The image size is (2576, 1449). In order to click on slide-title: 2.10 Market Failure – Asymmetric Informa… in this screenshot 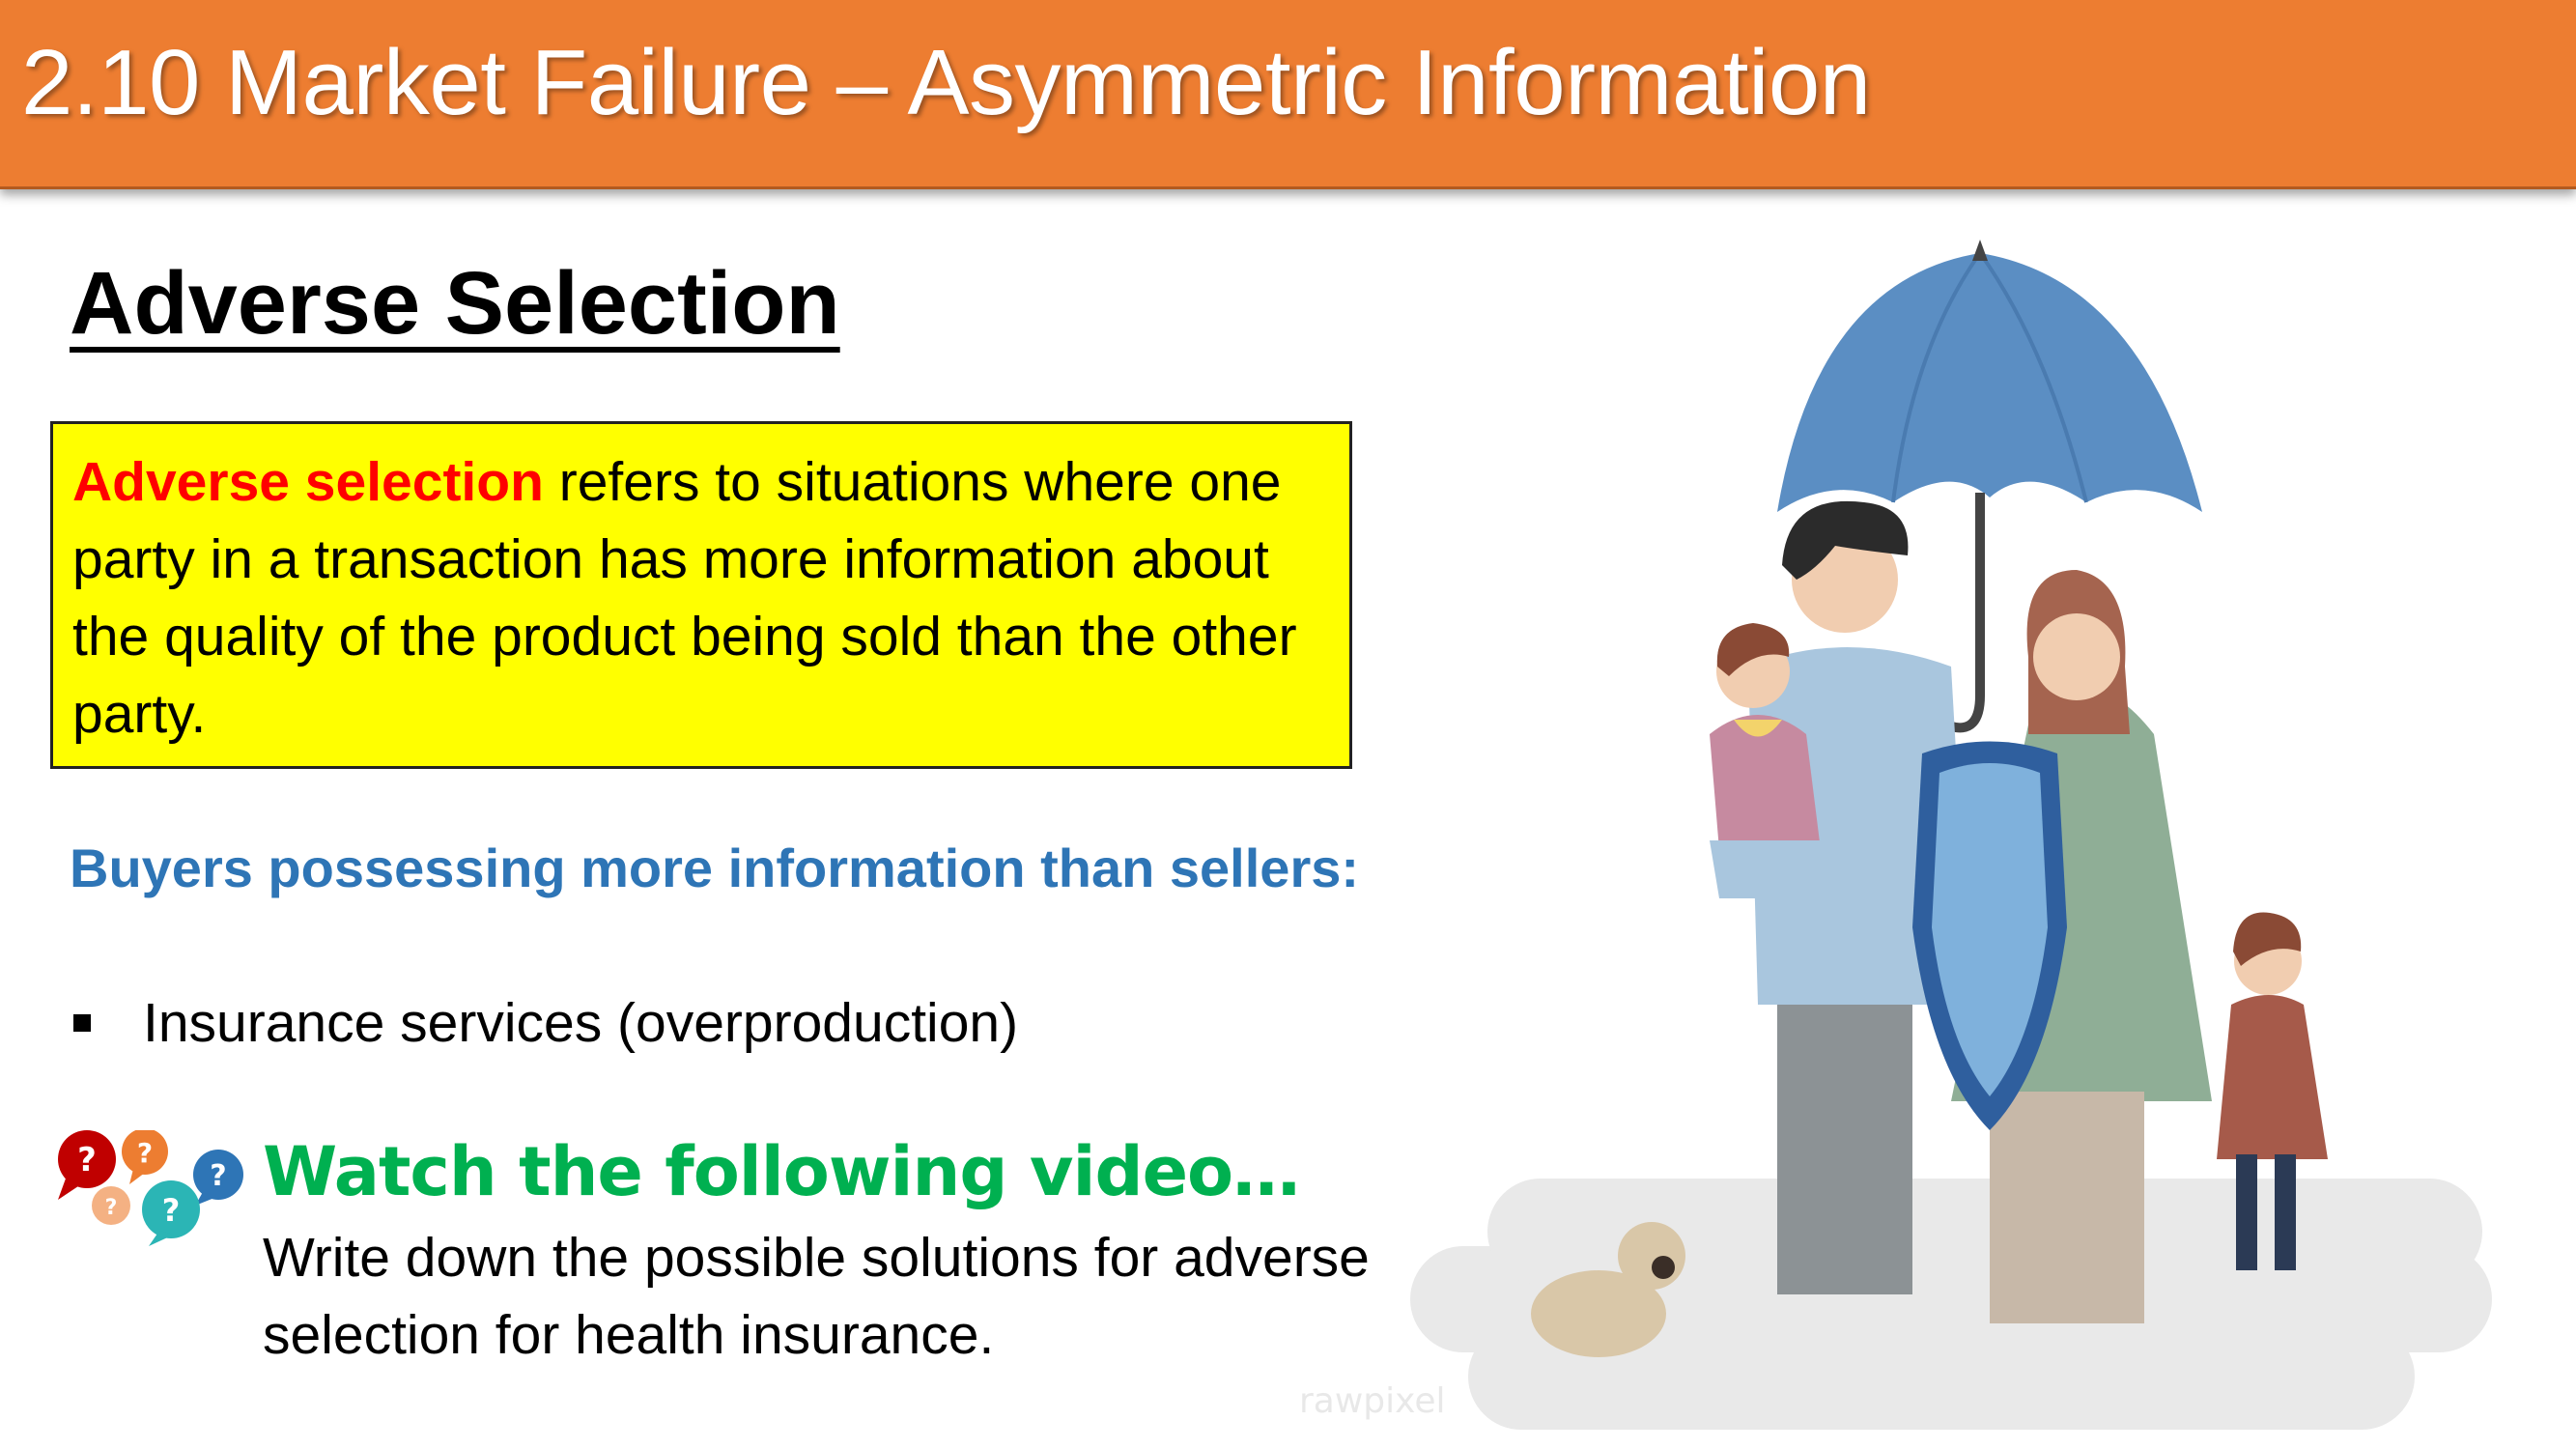, I will do `click(946, 82)`.